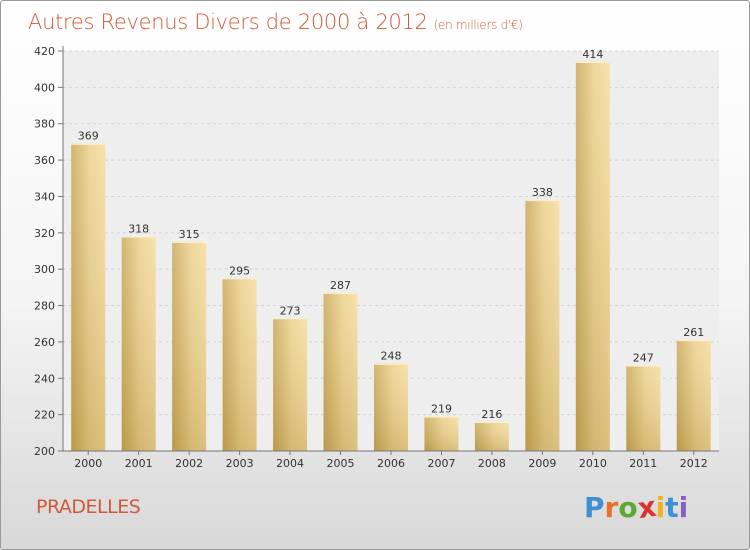  What do you see at coordinates (290, 310) in the screenshot?
I see `data-label: 273` at bounding box center [290, 310].